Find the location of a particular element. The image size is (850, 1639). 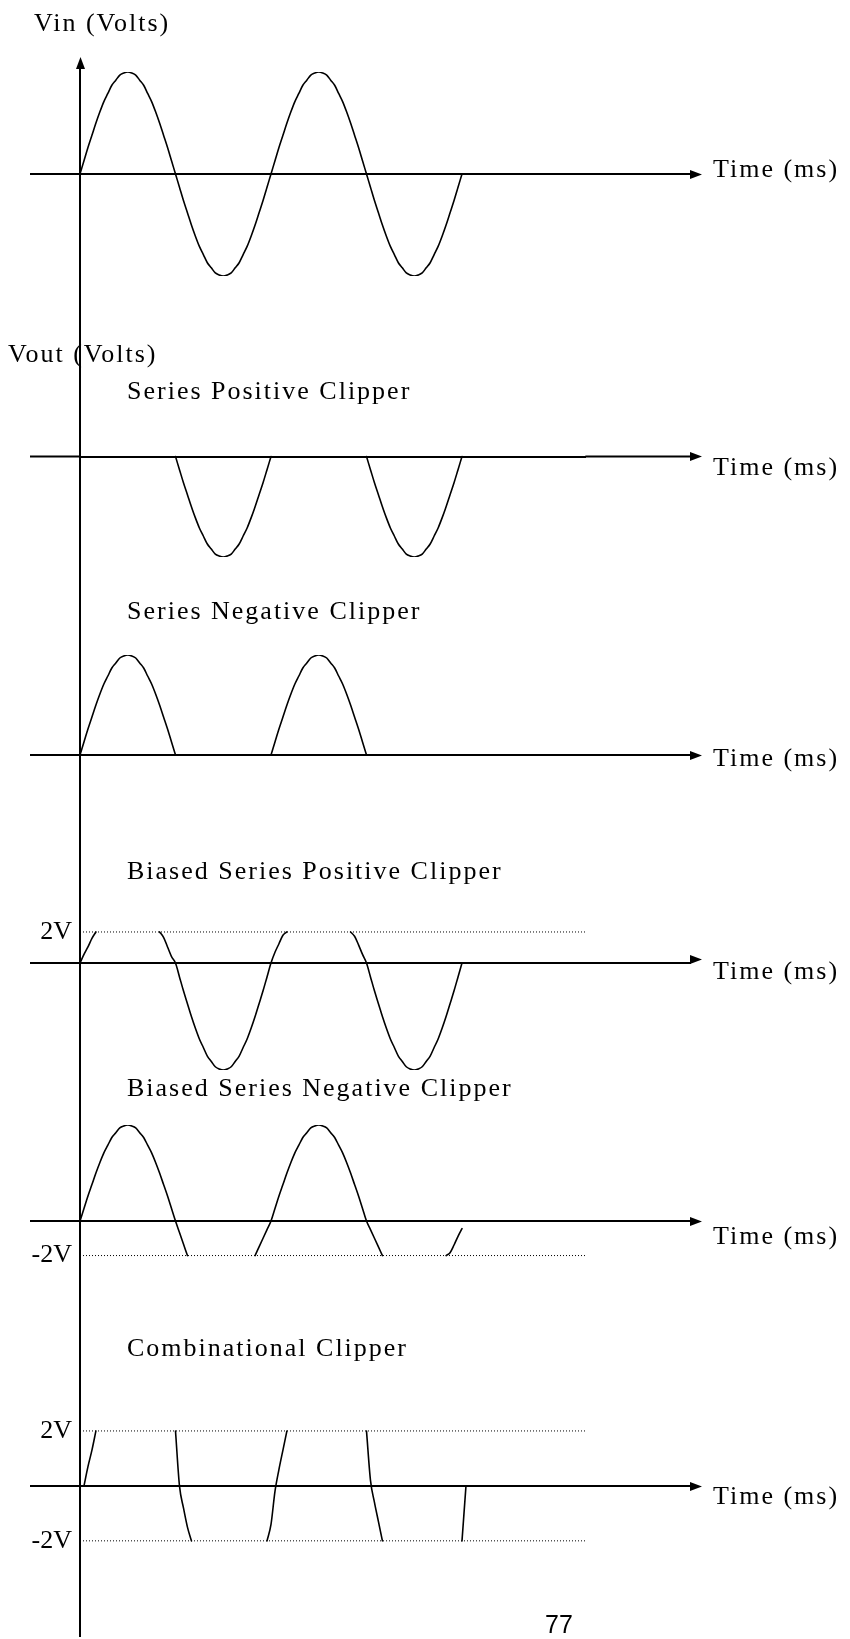

chart-title: Series Negative Clipper is located at coordinates (274, 611).